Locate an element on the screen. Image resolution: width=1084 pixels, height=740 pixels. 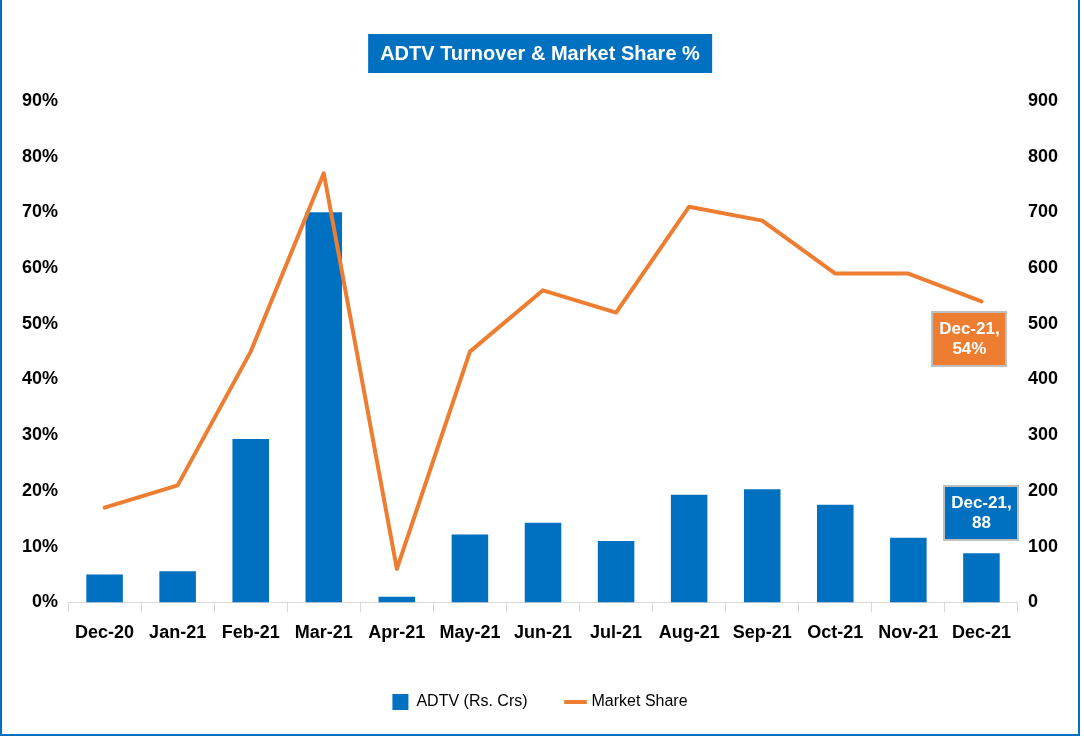
y2-tick-label: 300 is located at coordinates (1043, 434).